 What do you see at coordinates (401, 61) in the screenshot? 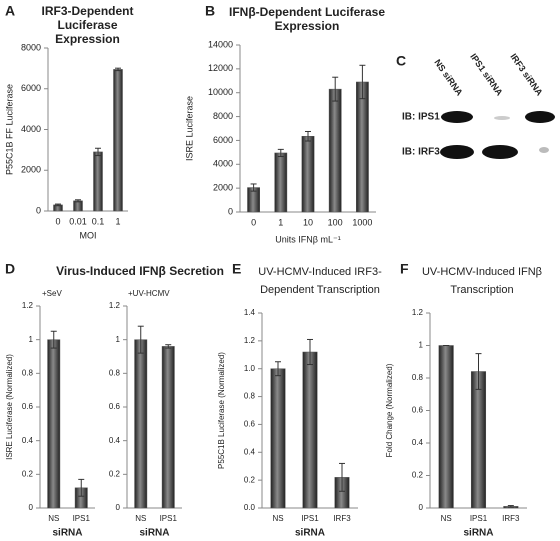
I see `panel-letter: C` at bounding box center [401, 61].